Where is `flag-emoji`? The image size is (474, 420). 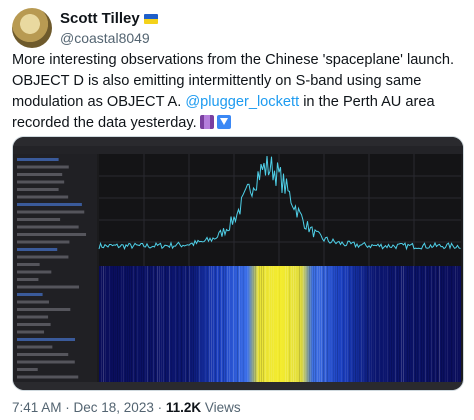 flag-emoji is located at coordinates (150, 19).